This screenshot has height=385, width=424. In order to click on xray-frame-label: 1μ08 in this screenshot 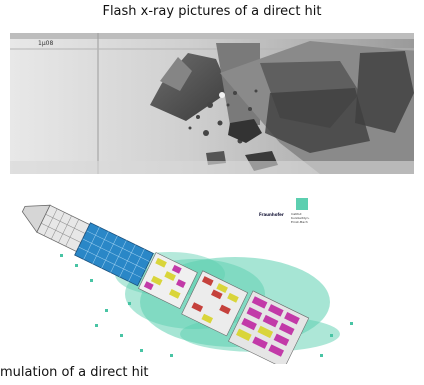, I will do `click(45, 43)`.